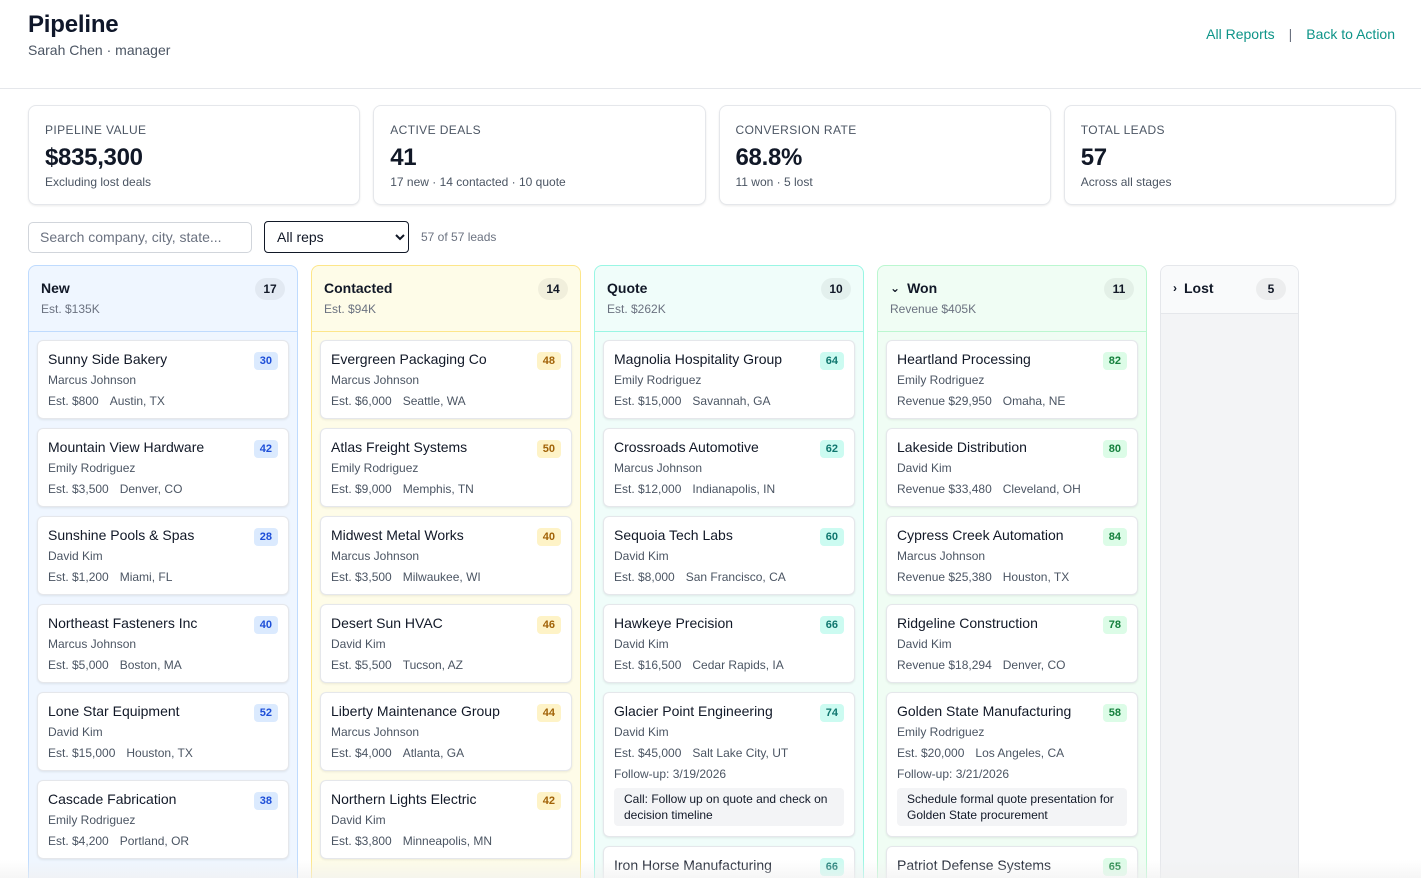 The height and width of the screenshot is (878, 1421). What do you see at coordinates (163, 841) in the screenshot?
I see `lead-meta: Est. $4,200 Portland, OR` at bounding box center [163, 841].